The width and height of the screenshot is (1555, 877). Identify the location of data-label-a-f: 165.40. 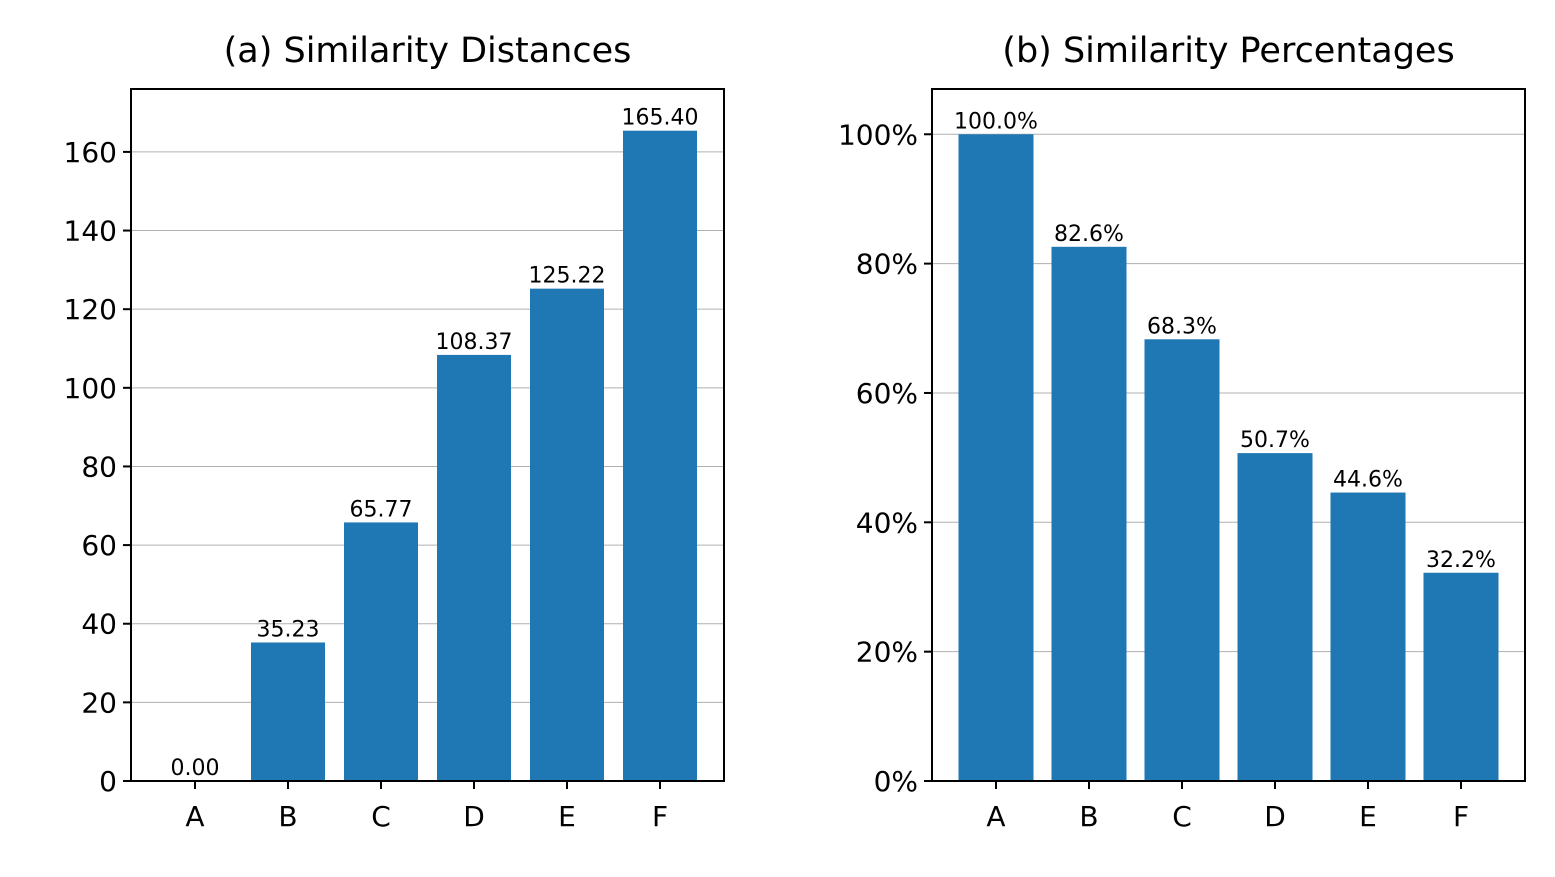
(660, 118).